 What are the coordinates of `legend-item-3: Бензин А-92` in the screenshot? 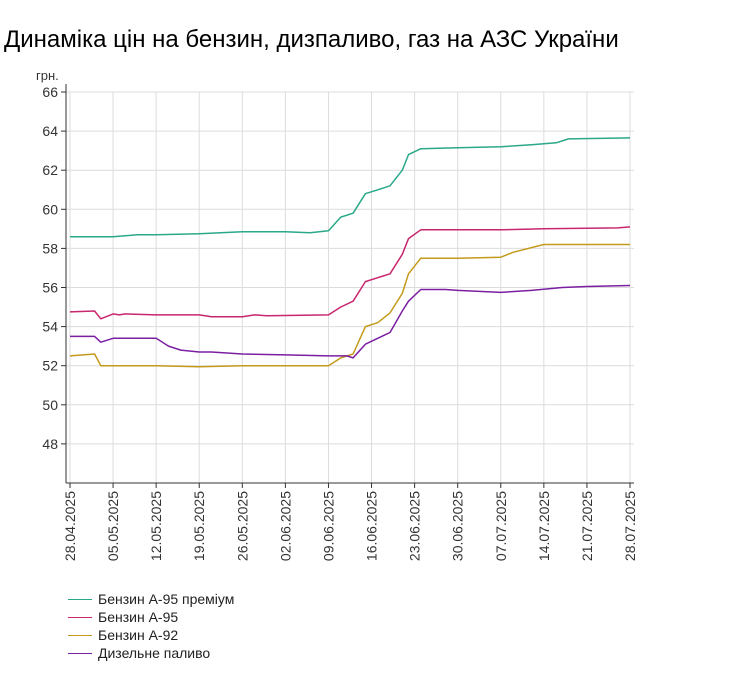 It's located at (151, 635).